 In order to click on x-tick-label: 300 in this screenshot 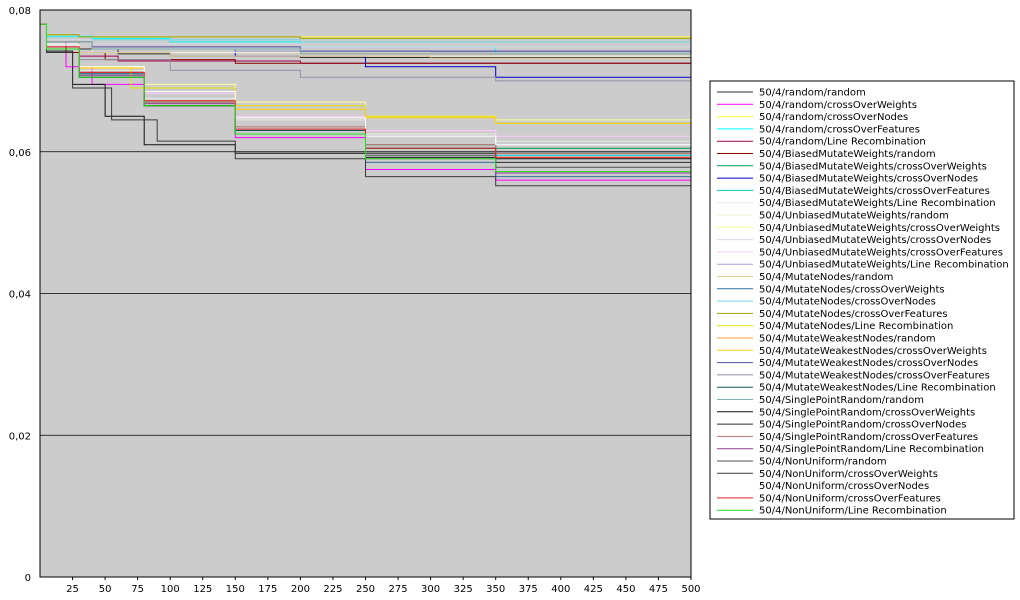, I will do `click(430, 589)`.